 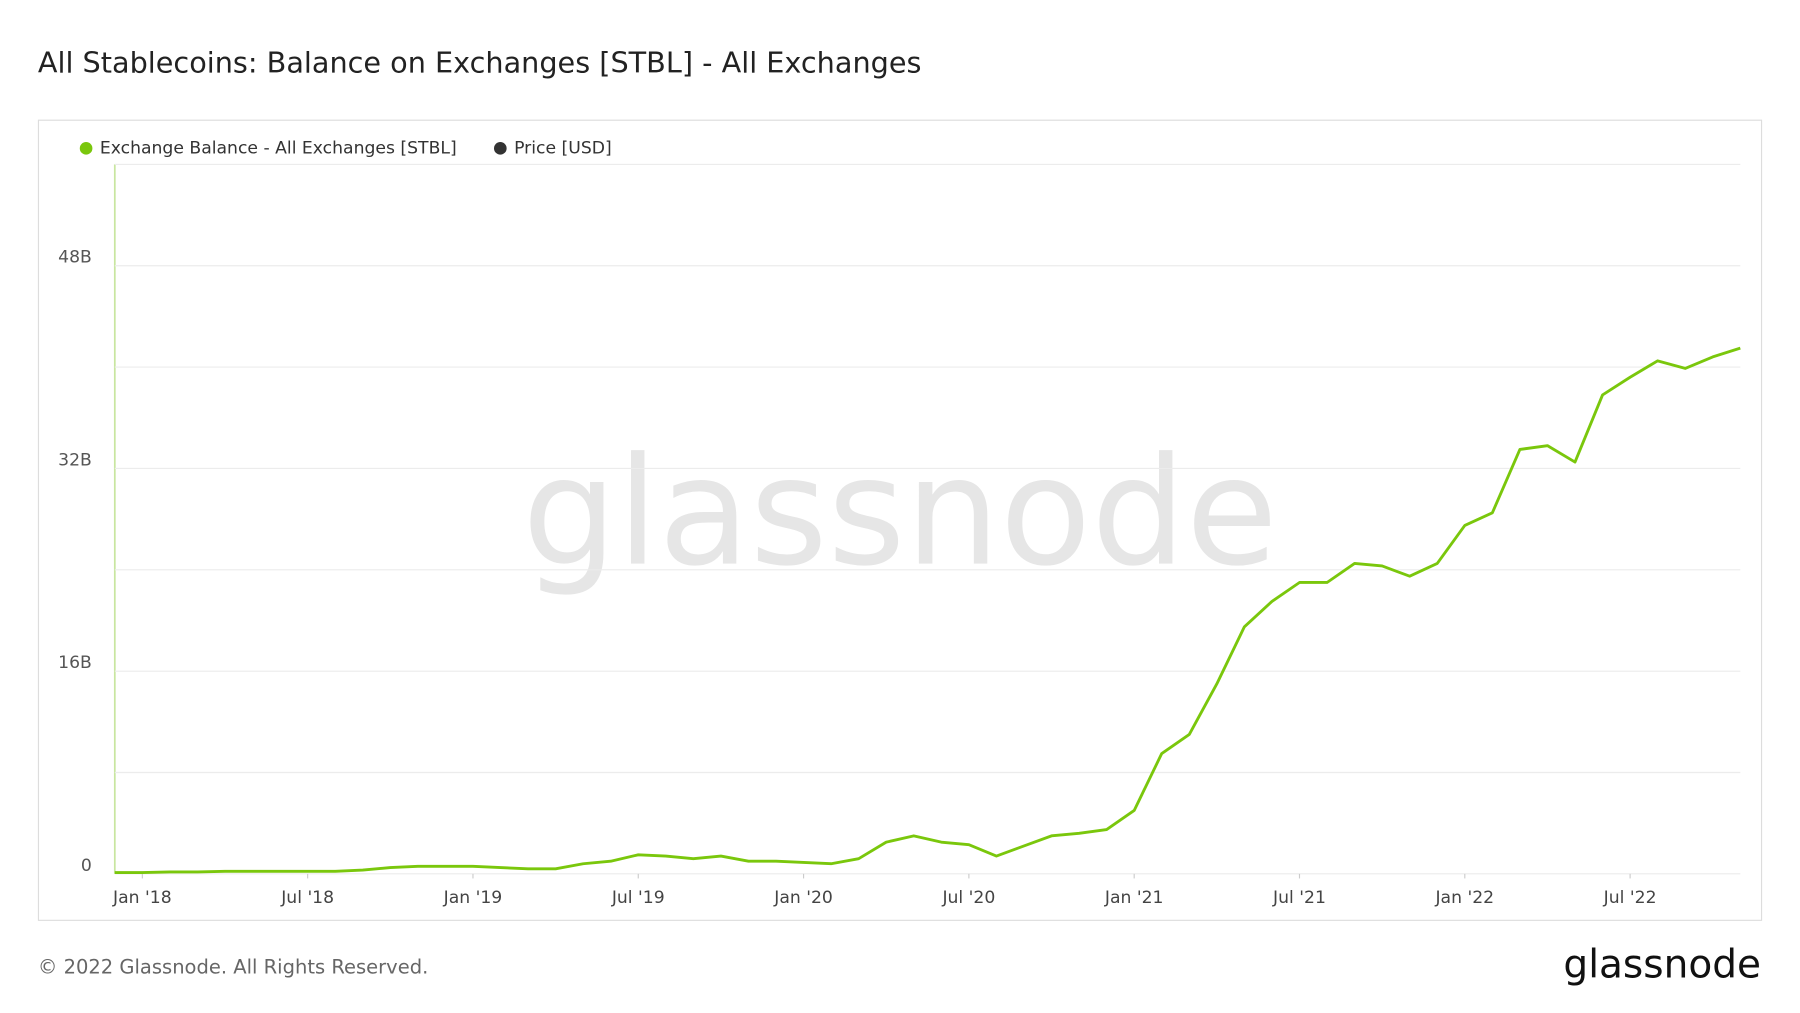 What do you see at coordinates (1299, 898) in the screenshot?
I see `x-tick-label: Jul '21` at bounding box center [1299, 898].